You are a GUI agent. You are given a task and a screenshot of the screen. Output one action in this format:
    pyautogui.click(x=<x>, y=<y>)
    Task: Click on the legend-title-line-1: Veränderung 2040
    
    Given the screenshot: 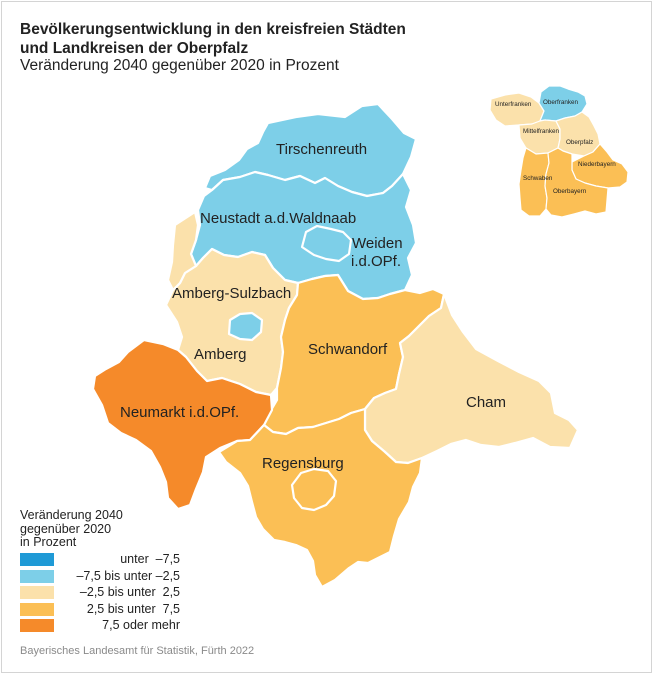 What is the action you would take?
    pyautogui.click(x=71, y=515)
    